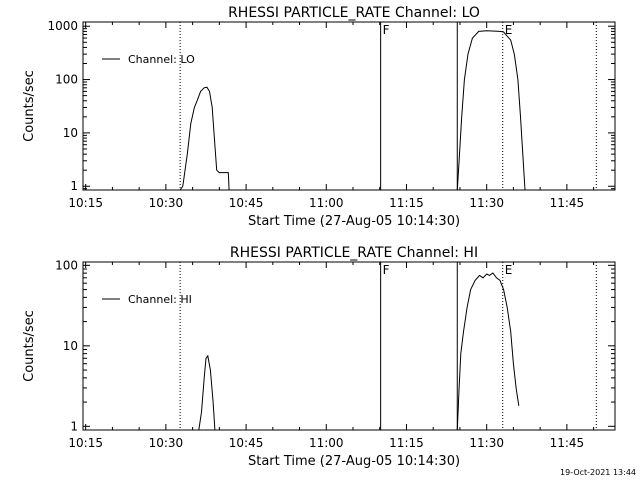 The width and height of the screenshot is (640, 480). Describe the element at coordinates (326, 443) in the screenshot. I see `chart2-x-tick-label: 11:00` at that location.